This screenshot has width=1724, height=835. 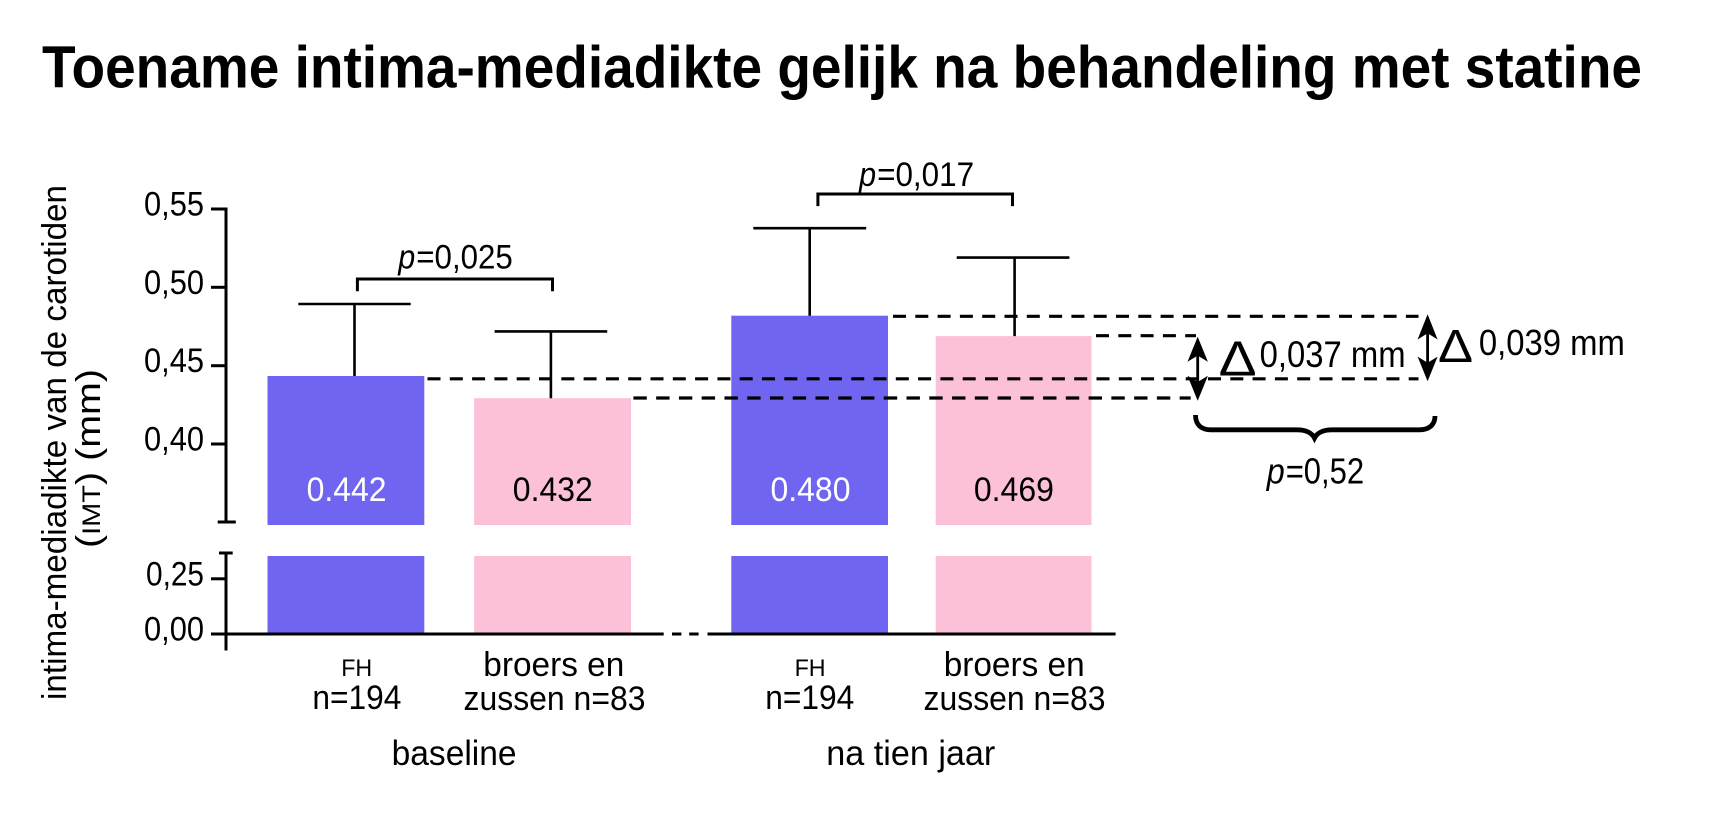 What do you see at coordinates (174, 205) in the screenshot?
I see `svg-text: 0,55` at bounding box center [174, 205].